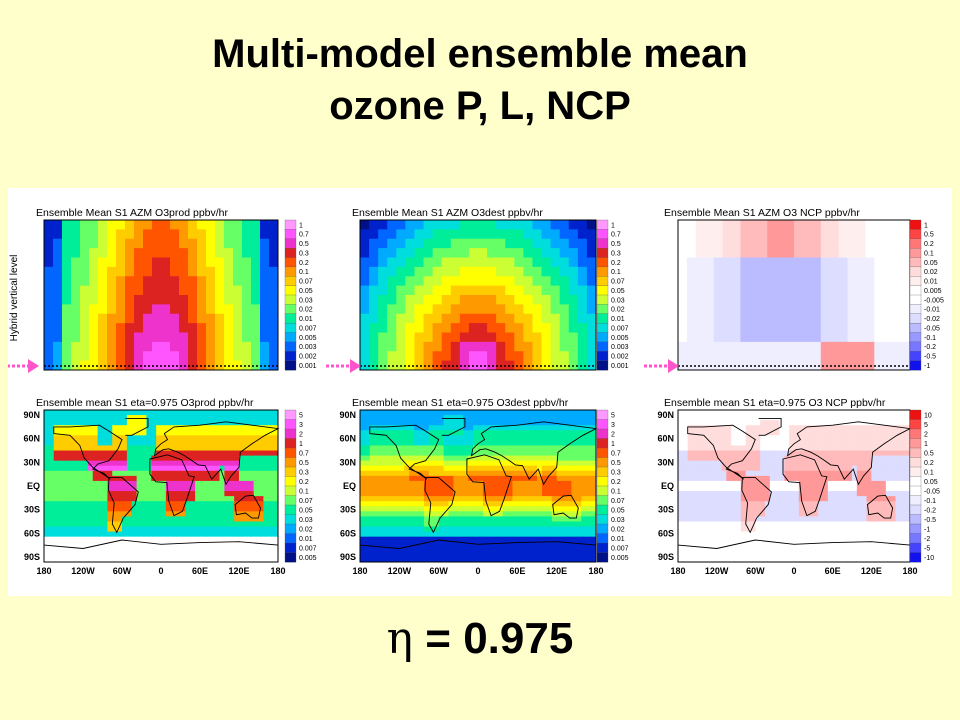  What do you see at coordinates (347, 439) in the screenshot?
I see `lat-label: 60N` at bounding box center [347, 439].